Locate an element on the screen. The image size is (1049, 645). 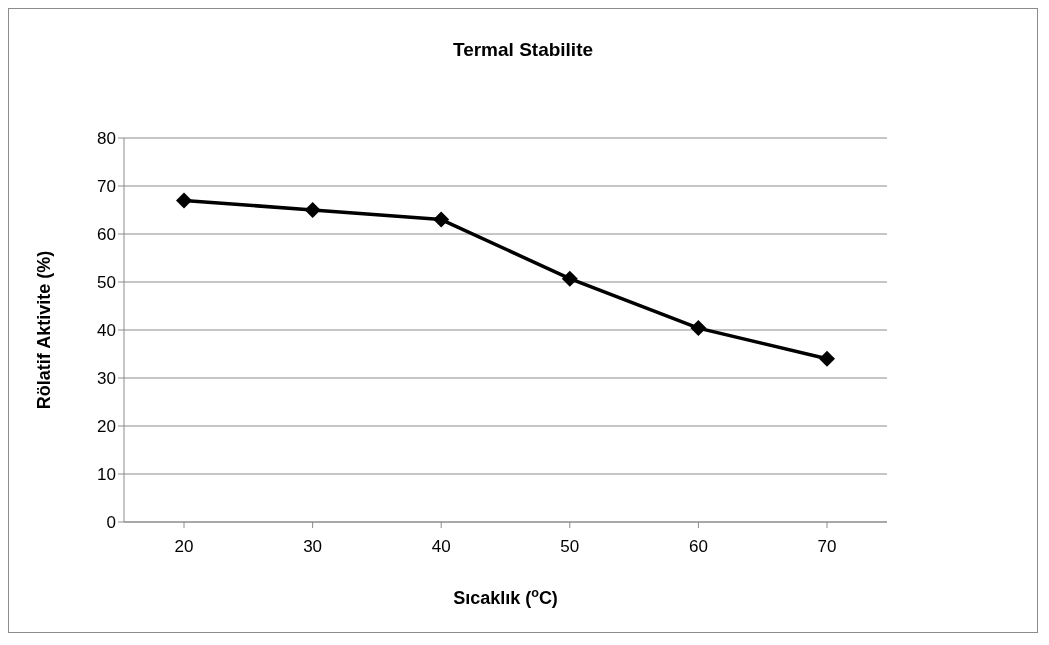
x-tick-label: 30 is located at coordinates (313, 547).